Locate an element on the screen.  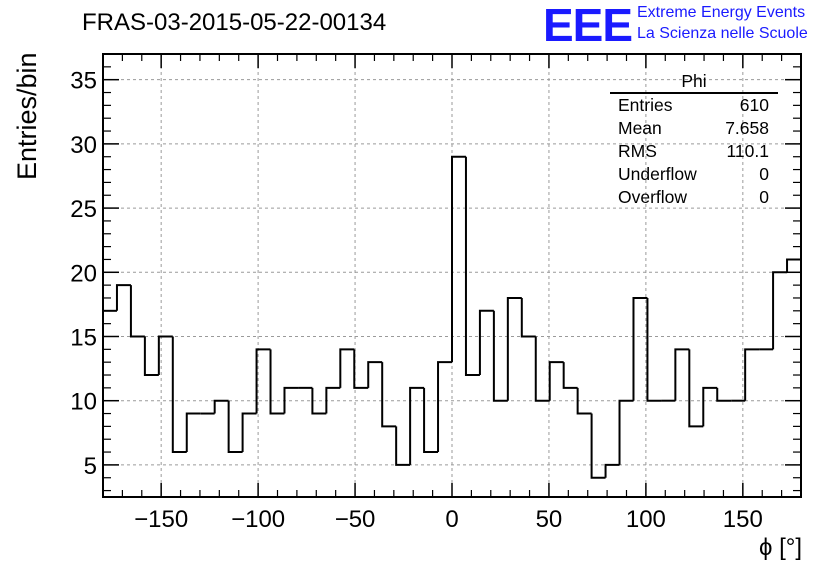
x-tick-label: 50 is located at coordinates (549, 519).